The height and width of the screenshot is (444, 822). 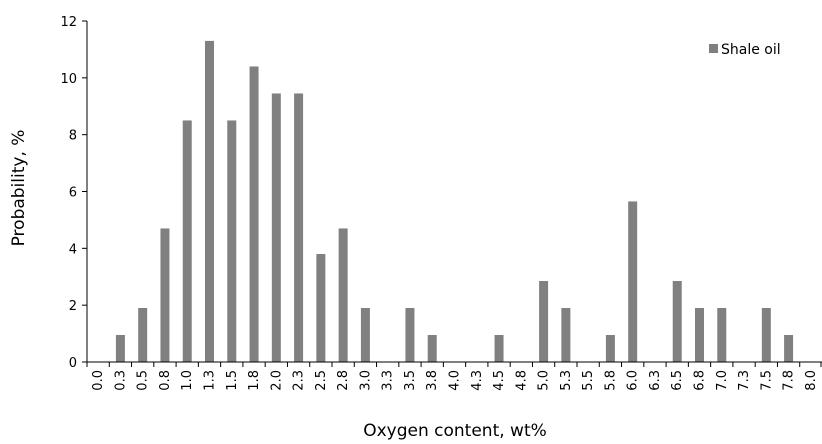 What do you see at coordinates (455, 431) in the screenshot?
I see `x-axis-title: Oxygen content, wt%` at bounding box center [455, 431].